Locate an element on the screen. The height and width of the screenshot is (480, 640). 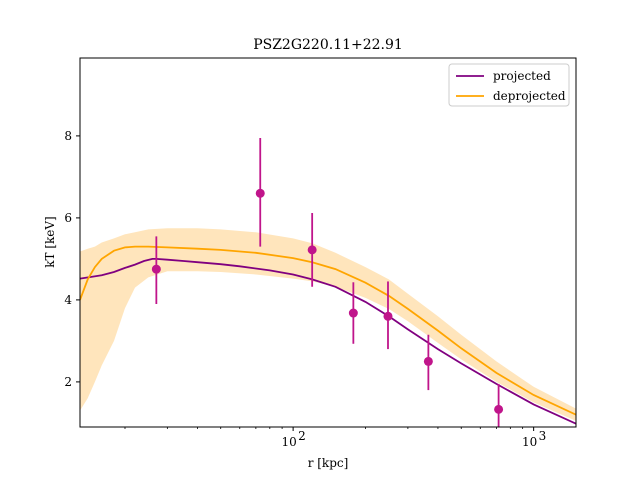
y-tick-label-8: 8 is located at coordinates (68, 136).